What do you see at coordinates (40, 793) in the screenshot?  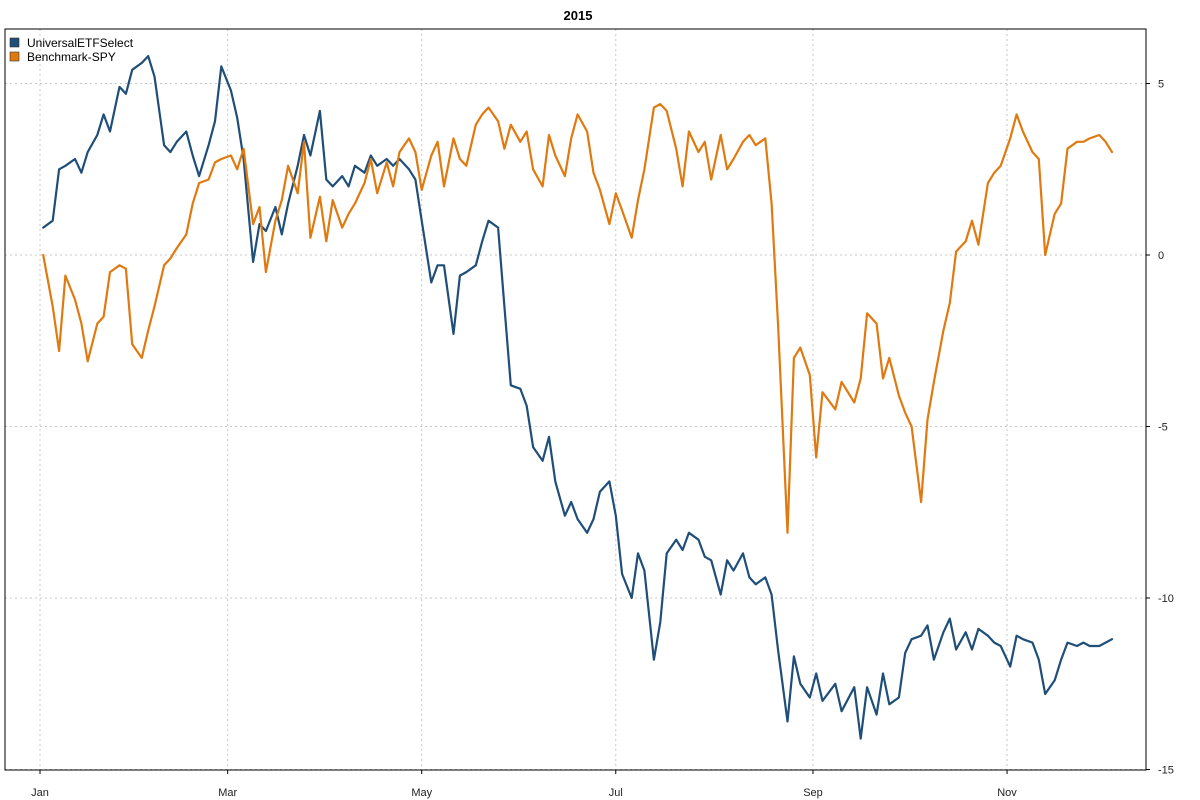 I see `x-tick-label: Jan` at bounding box center [40, 793].